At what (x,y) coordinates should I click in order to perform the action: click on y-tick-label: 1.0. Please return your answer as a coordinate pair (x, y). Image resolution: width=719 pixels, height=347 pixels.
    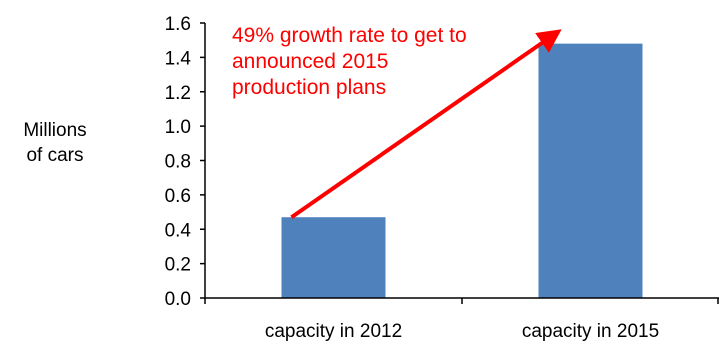
    Looking at the image, I should click on (178, 127).